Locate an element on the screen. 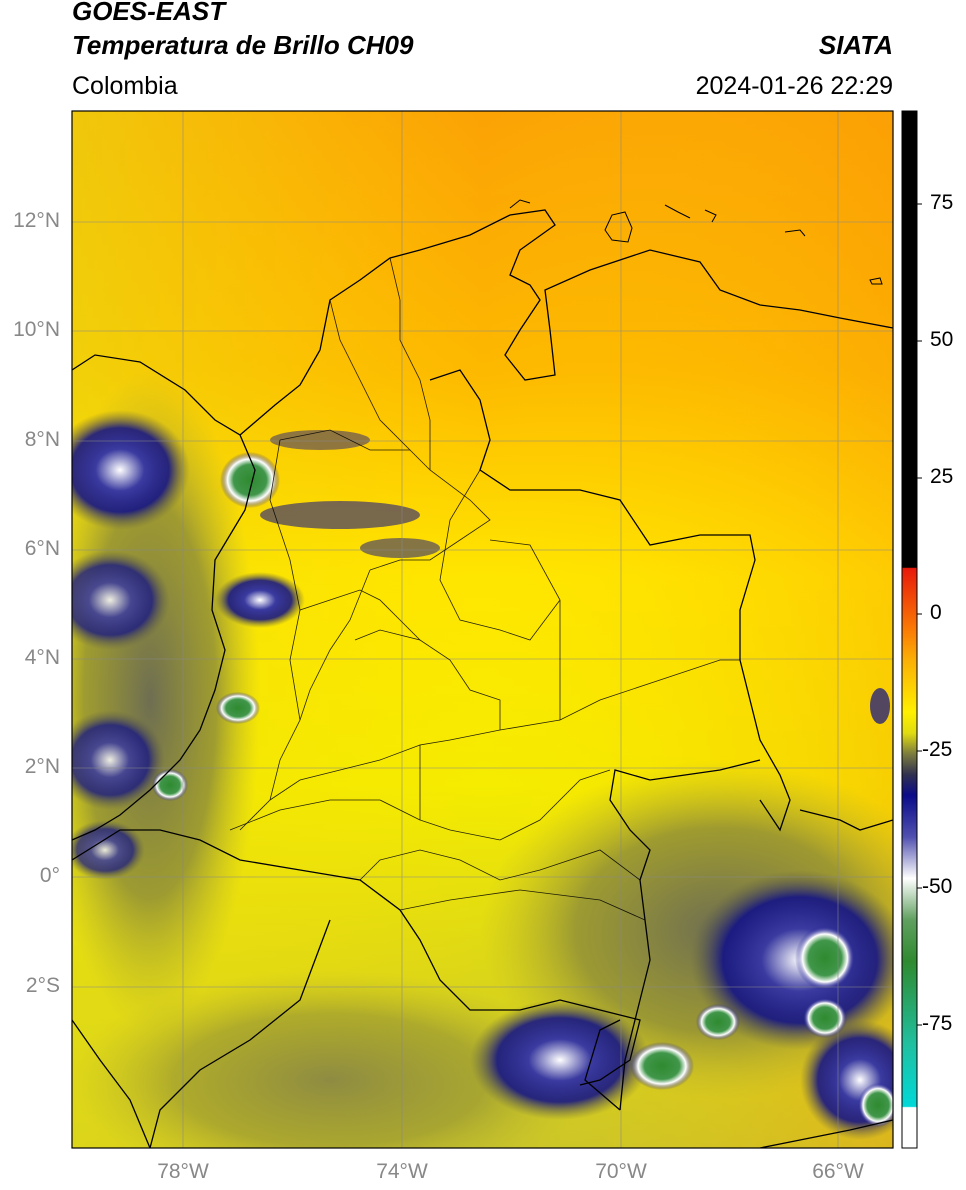  lat-label-8n: 8°N is located at coordinates (42, 439).